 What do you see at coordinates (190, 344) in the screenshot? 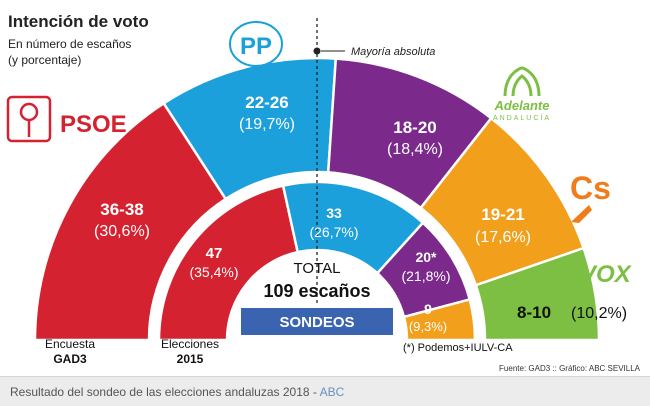
I see `inner-ring-label-1: Elecciones` at bounding box center [190, 344].